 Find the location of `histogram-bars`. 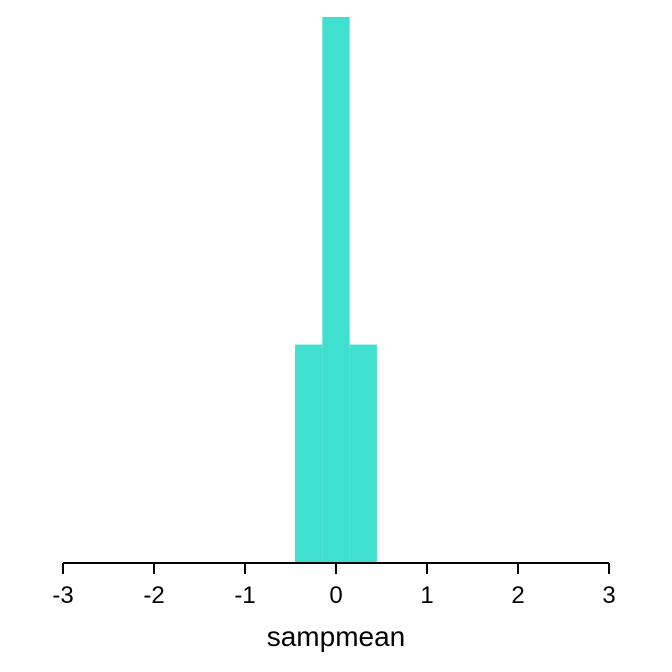

histogram-bars is located at coordinates (336, 290).